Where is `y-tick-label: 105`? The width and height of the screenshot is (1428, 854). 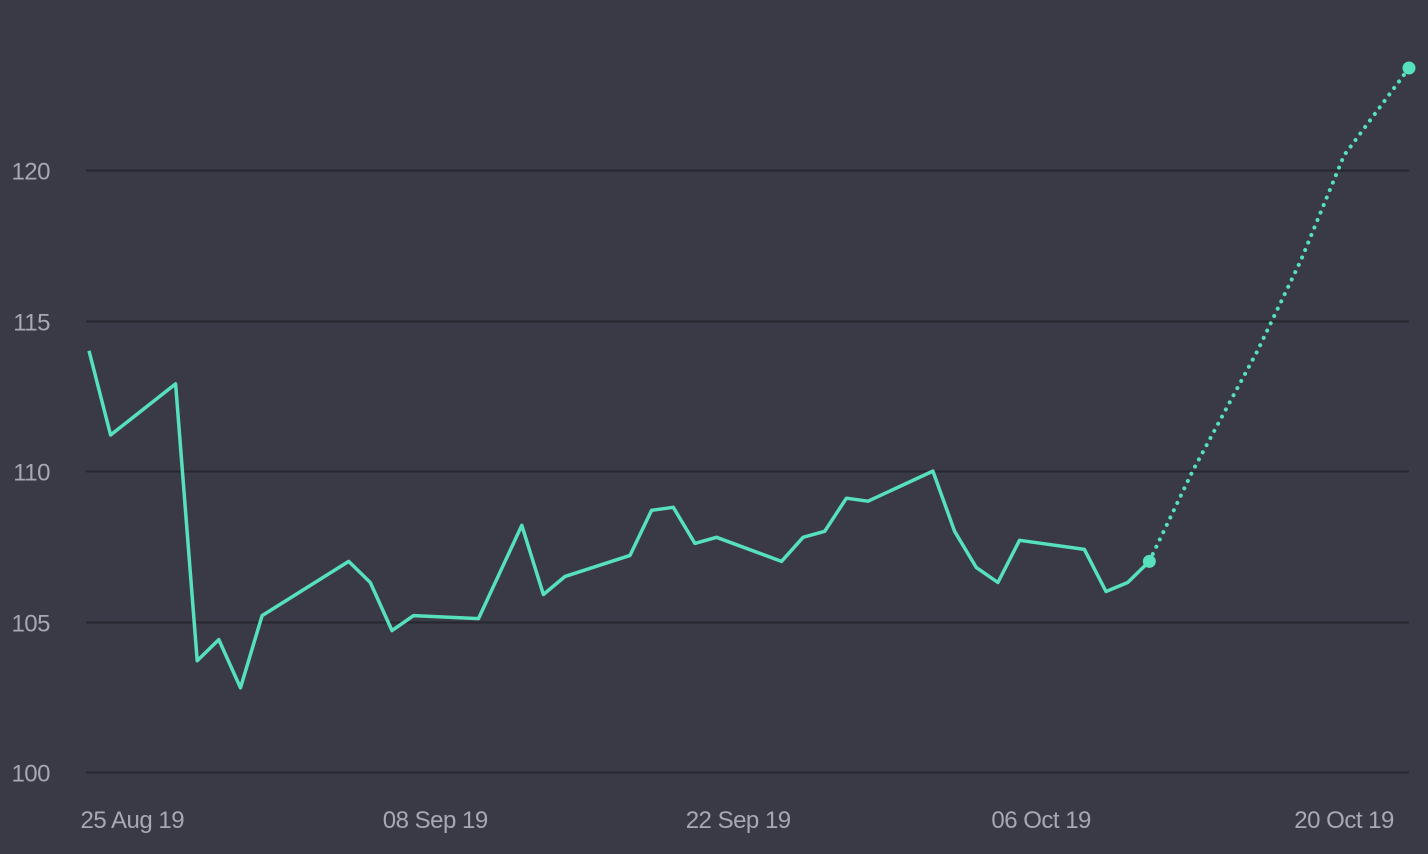 y-tick-label: 105 is located at coordinates (30, 624).